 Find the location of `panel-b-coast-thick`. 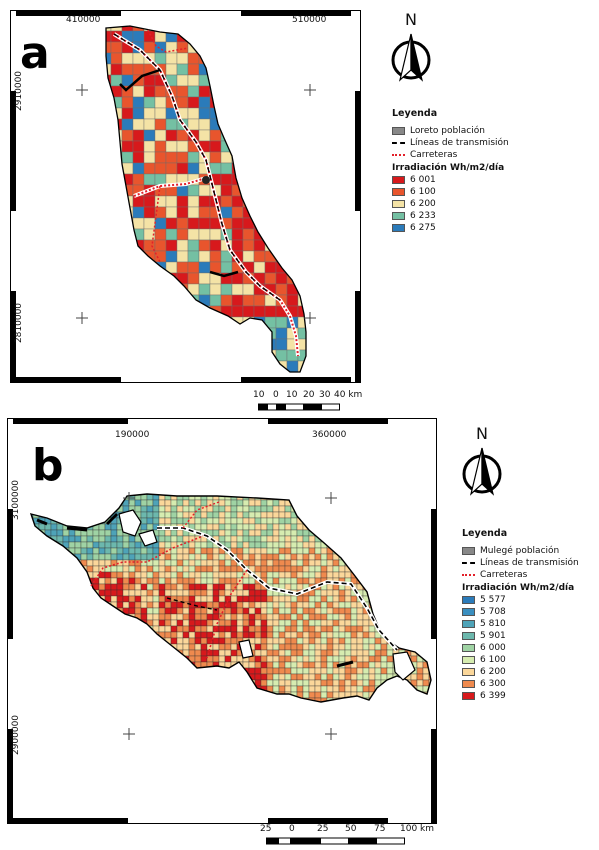

panel-b-coast-thick is located at coordinates (77, 522).